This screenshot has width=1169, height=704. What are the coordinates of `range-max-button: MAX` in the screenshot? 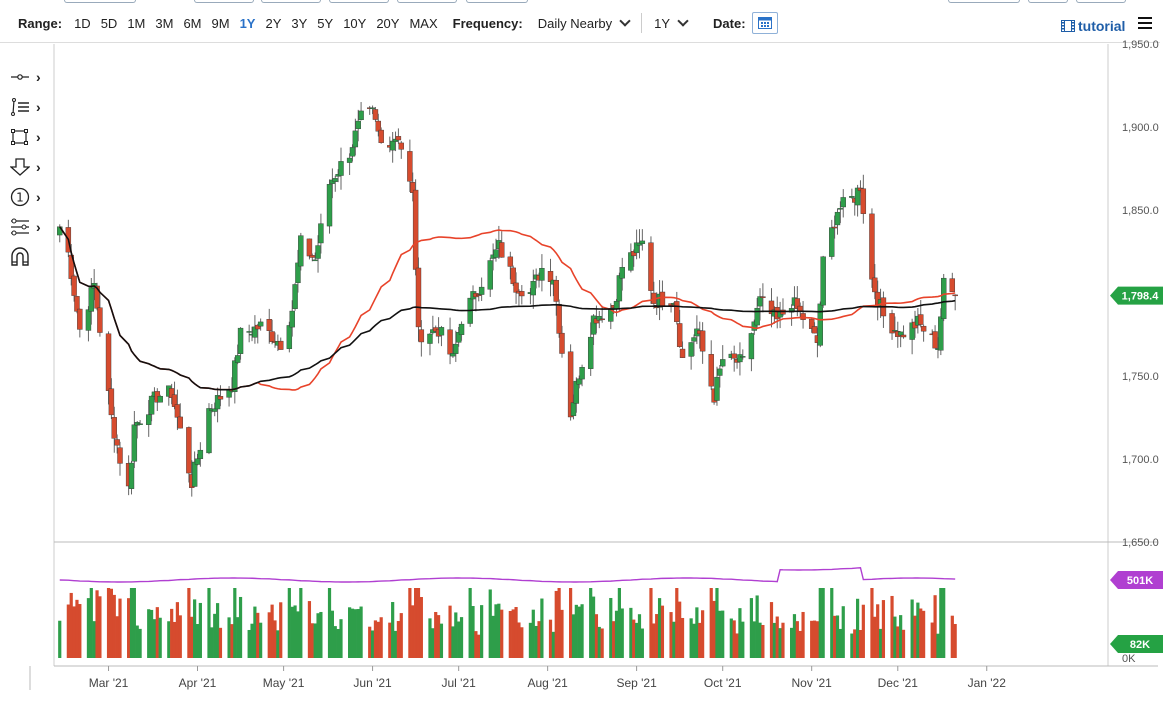 It's located at (423, 23).